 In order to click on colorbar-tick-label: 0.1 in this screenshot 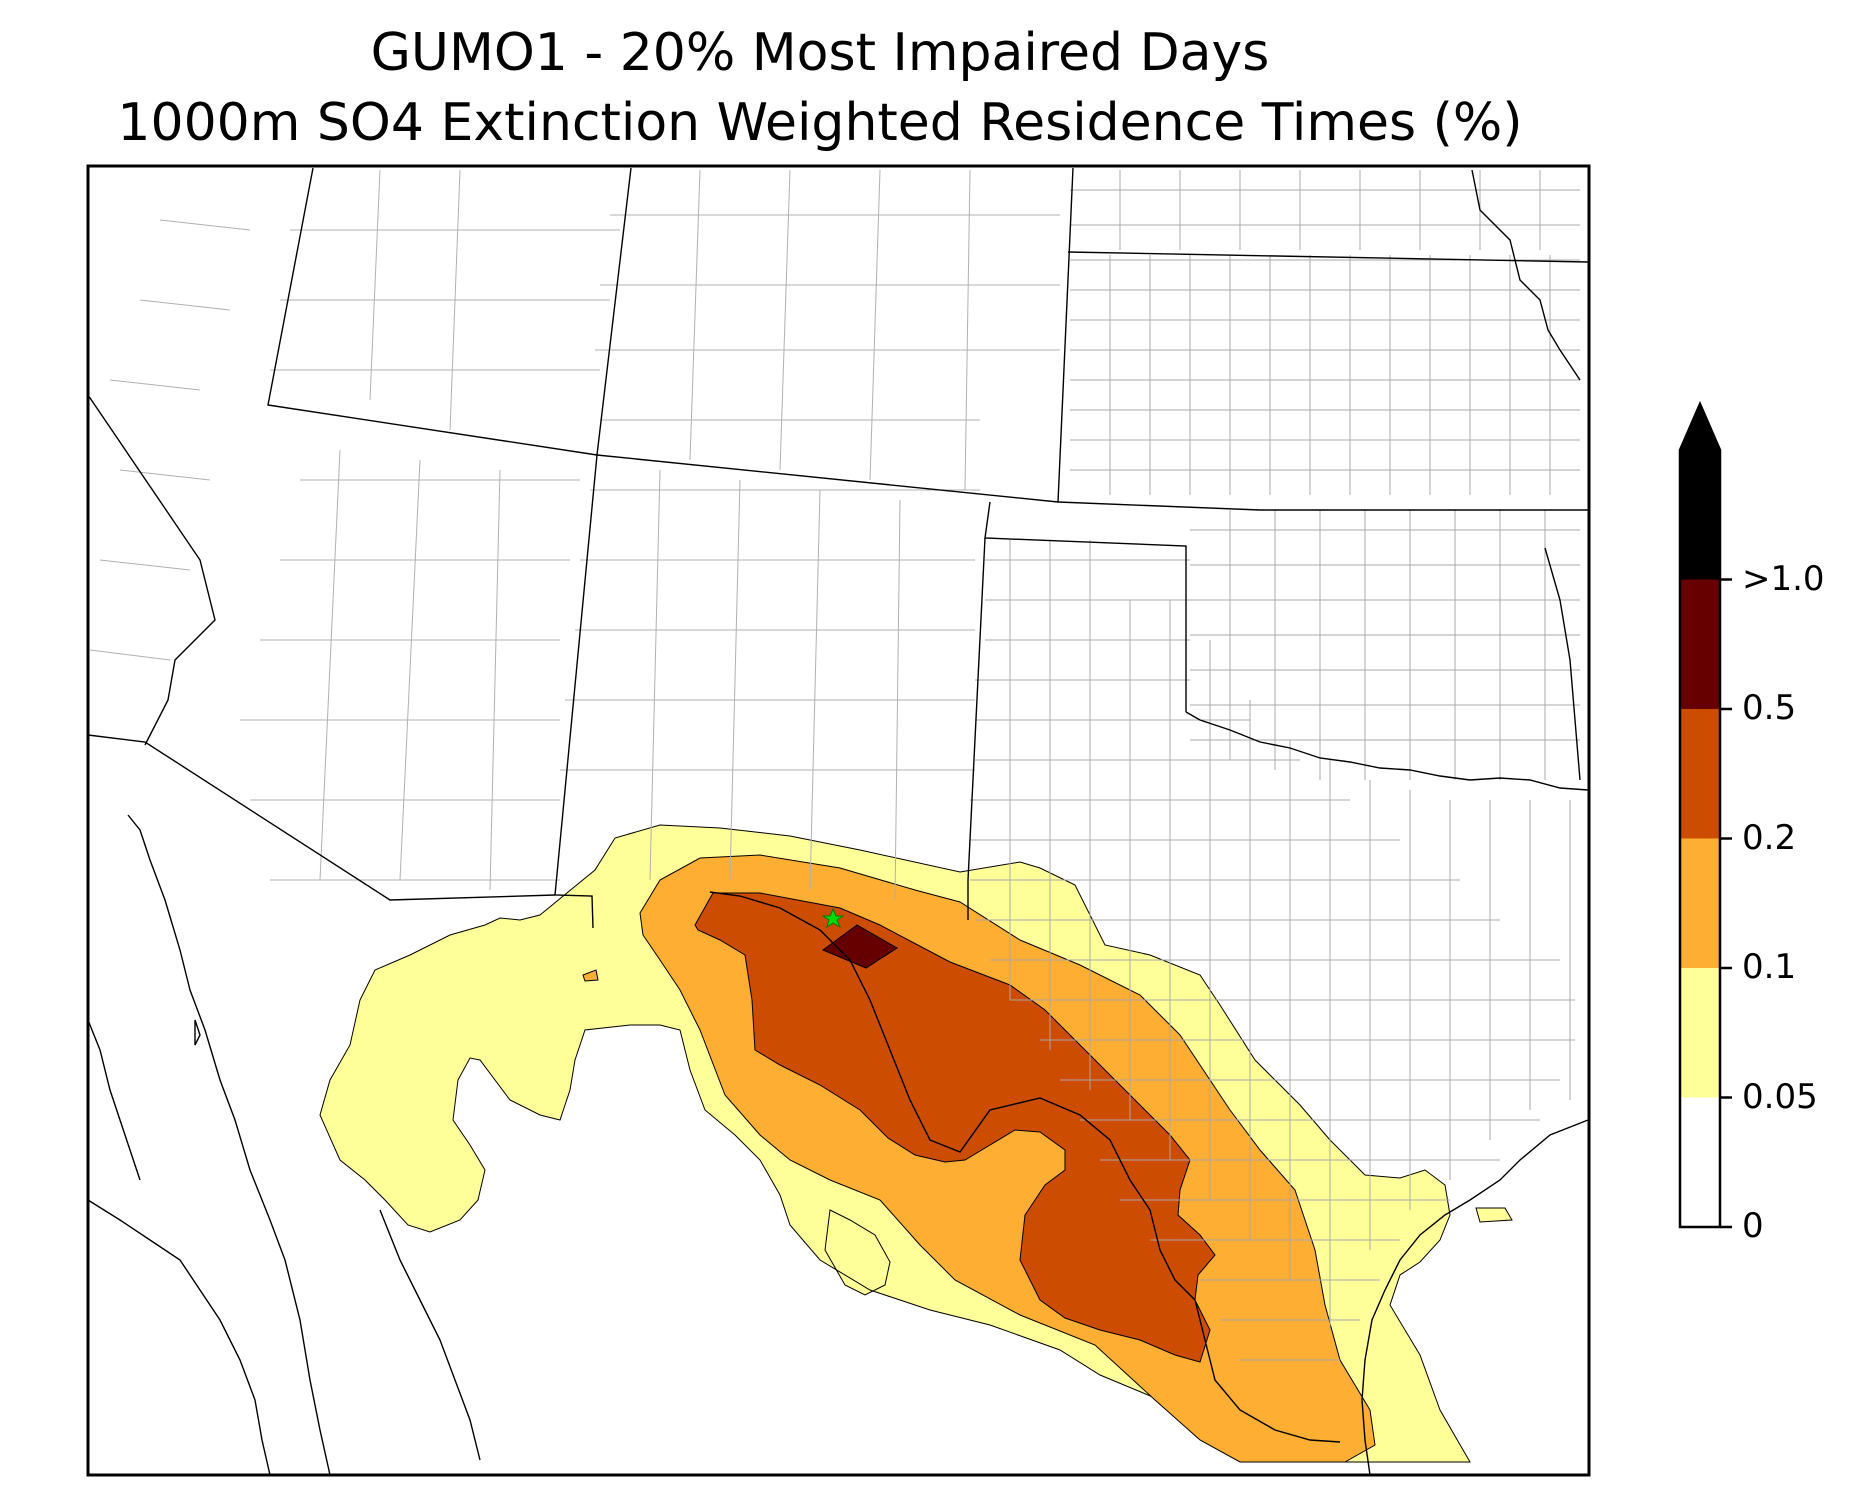, I will do `click(1769, 967)`.